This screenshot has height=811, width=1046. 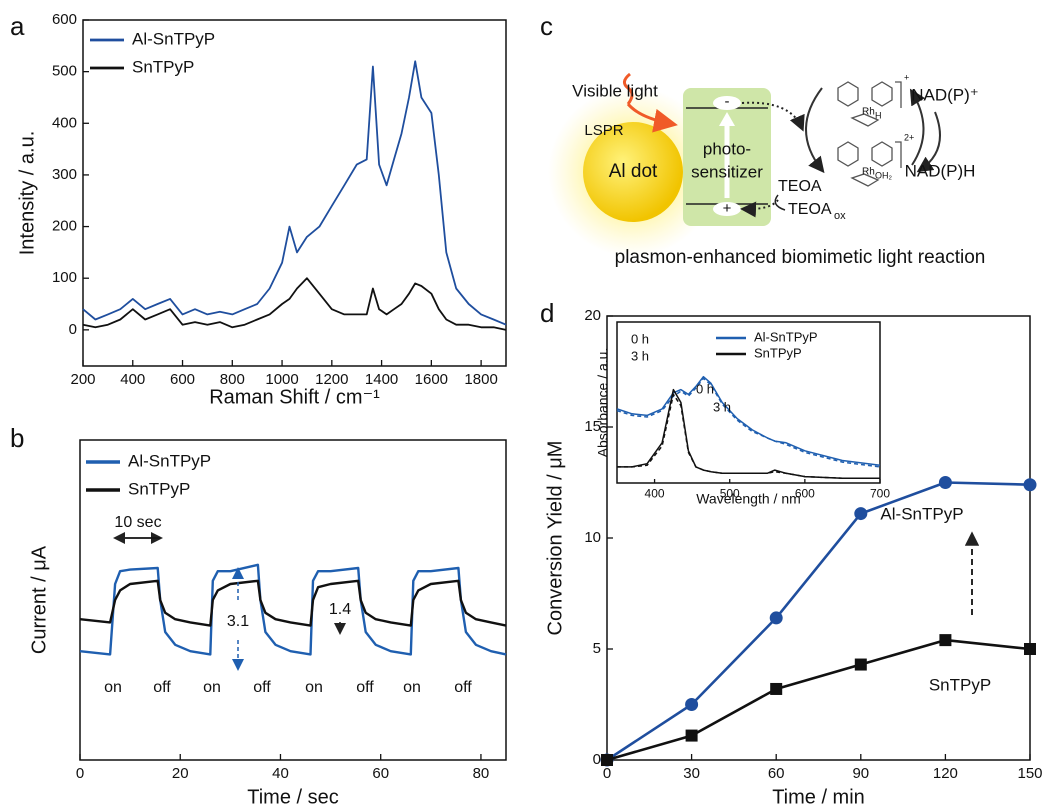 I want to click on x-tick-label: 400, so click(x=132, y=379).